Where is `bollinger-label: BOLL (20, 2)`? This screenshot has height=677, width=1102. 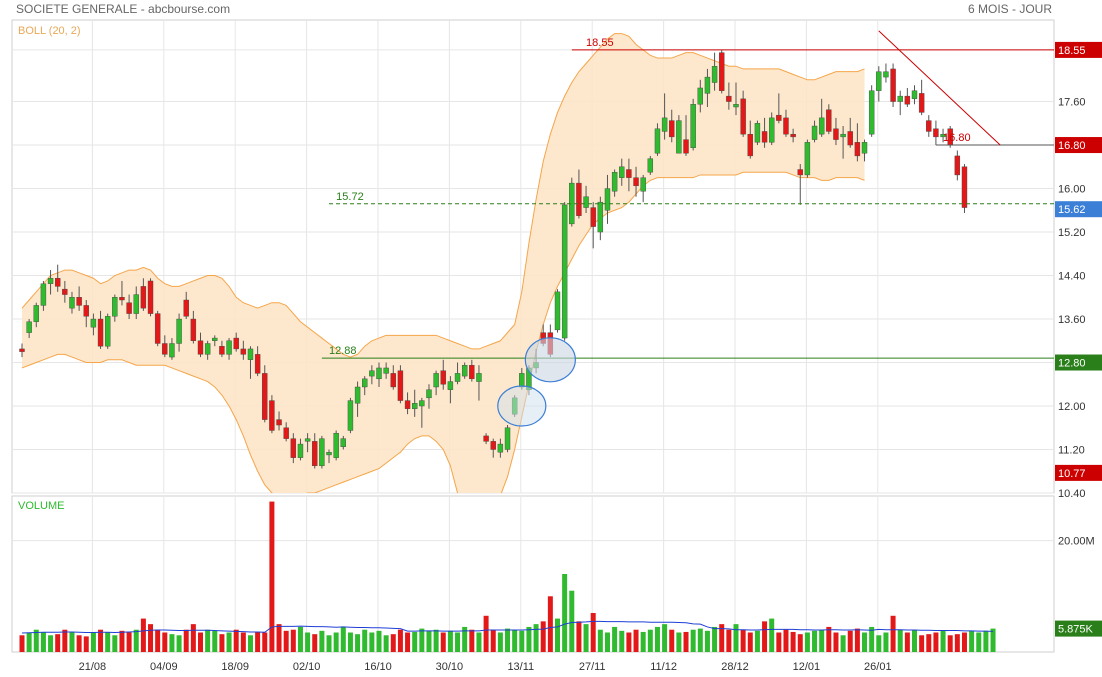 bollinger-label: BOLL (20, 2) is located at coordinates (49, 31).